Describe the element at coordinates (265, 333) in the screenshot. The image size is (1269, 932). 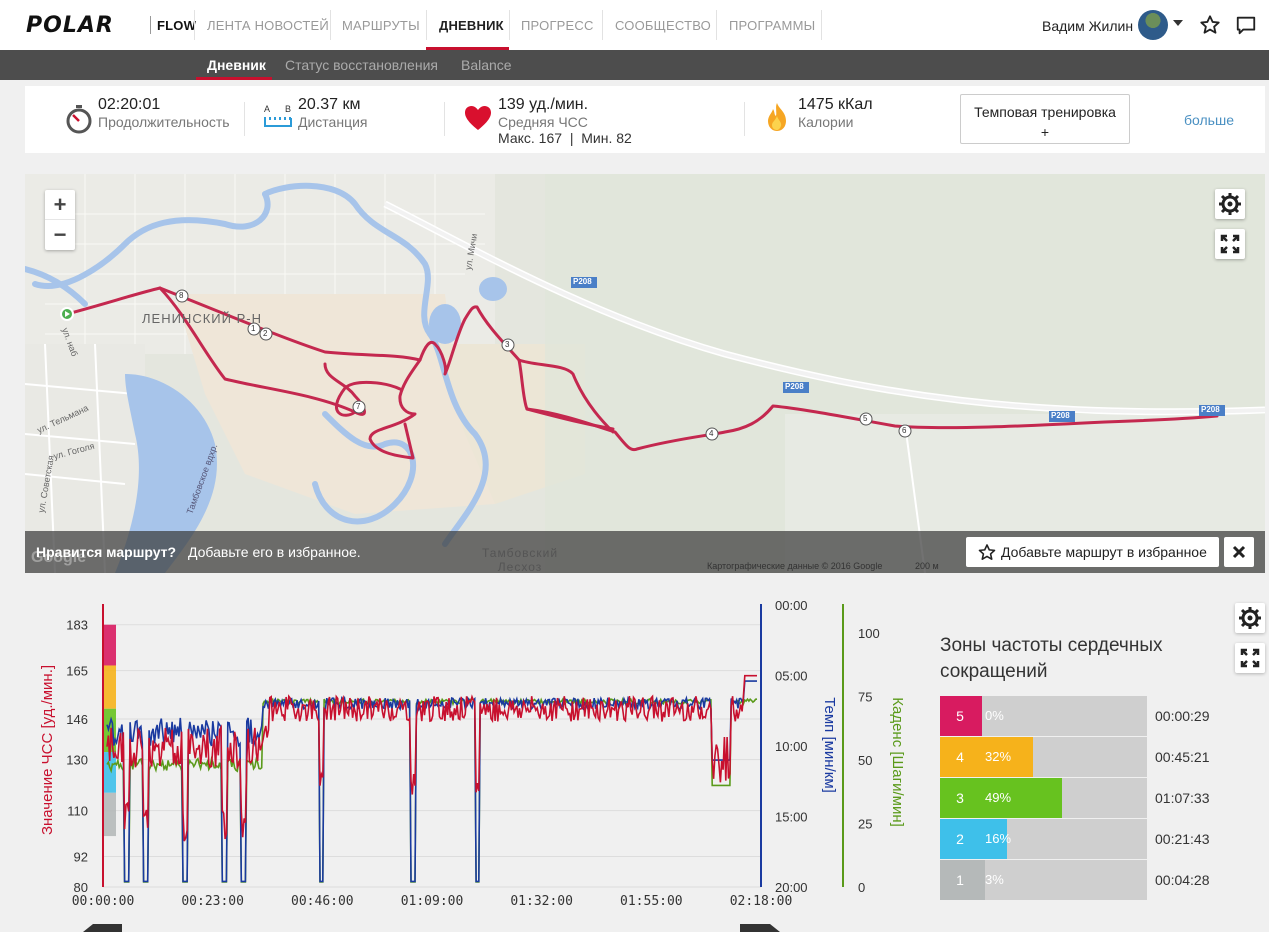
I see `route-marker: 2` at that location.